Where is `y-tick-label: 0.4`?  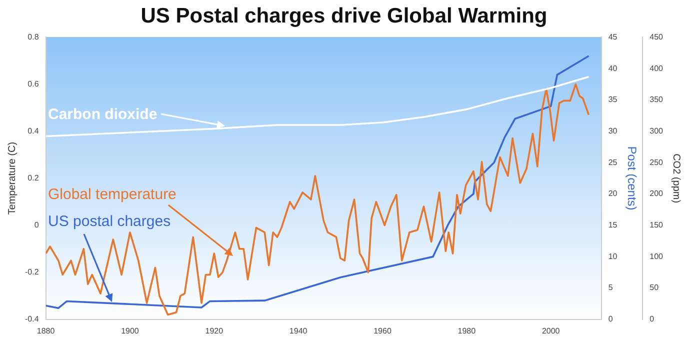
y-tick-label: 0.4 is located at coordinates (34, 131).